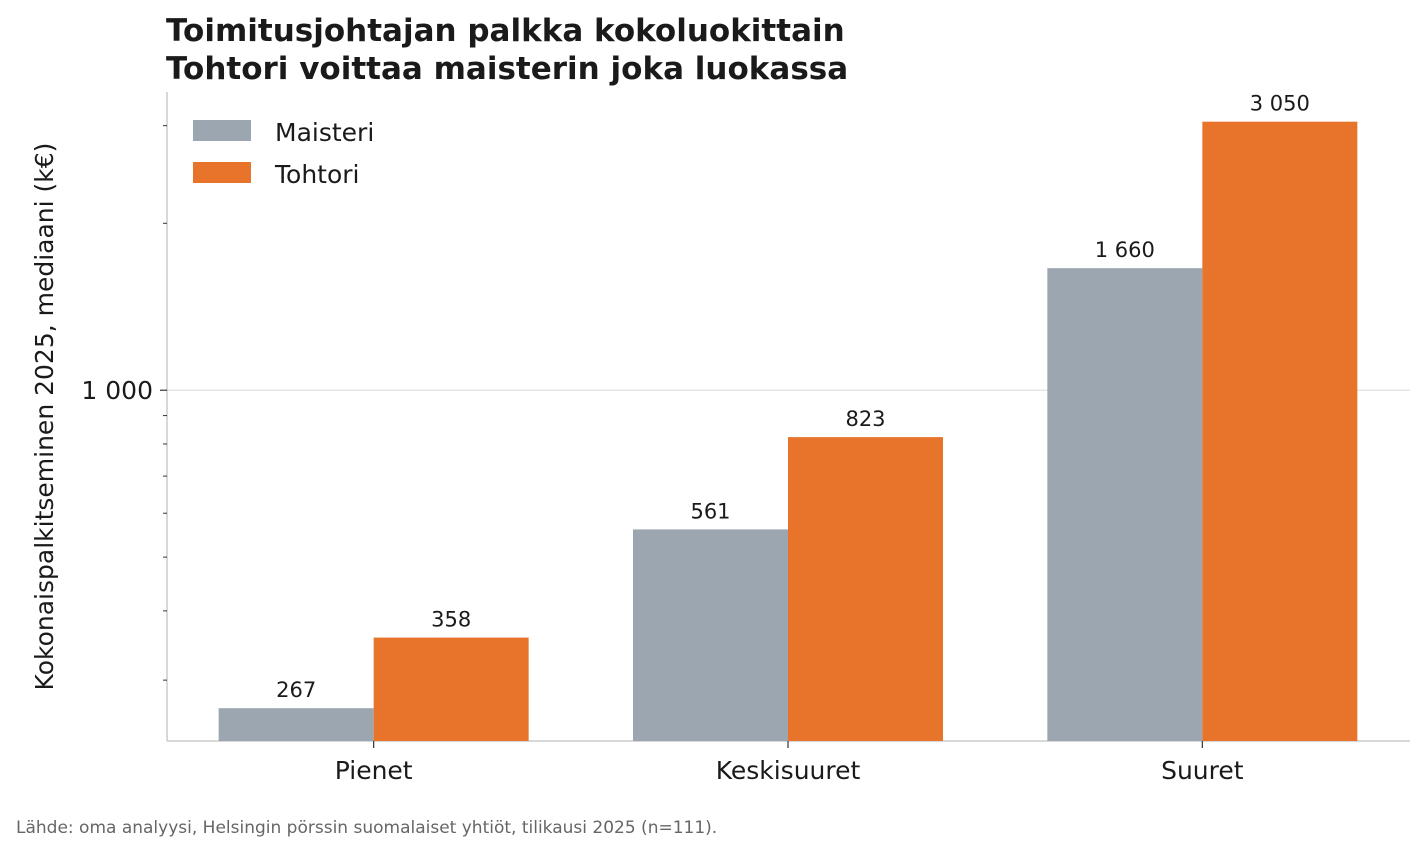 The width and height of the screenshot is (1426, 854). What do you see at coordinates (451, 620) in the screenshot?
I see `bar-label-tohtori-0: 358` at bounding box center [451, 620].